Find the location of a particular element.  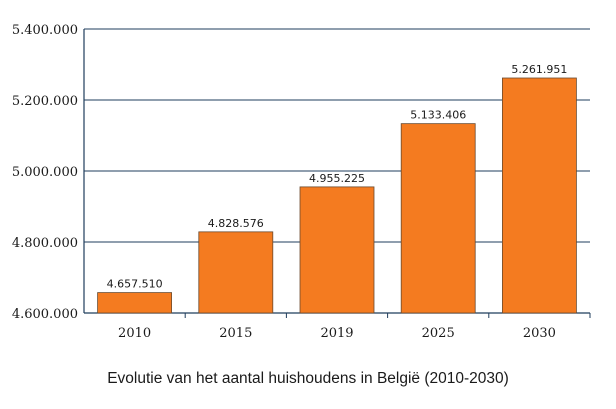

y-tick-label: 5.000.000 is located at coordinates (45, 172).